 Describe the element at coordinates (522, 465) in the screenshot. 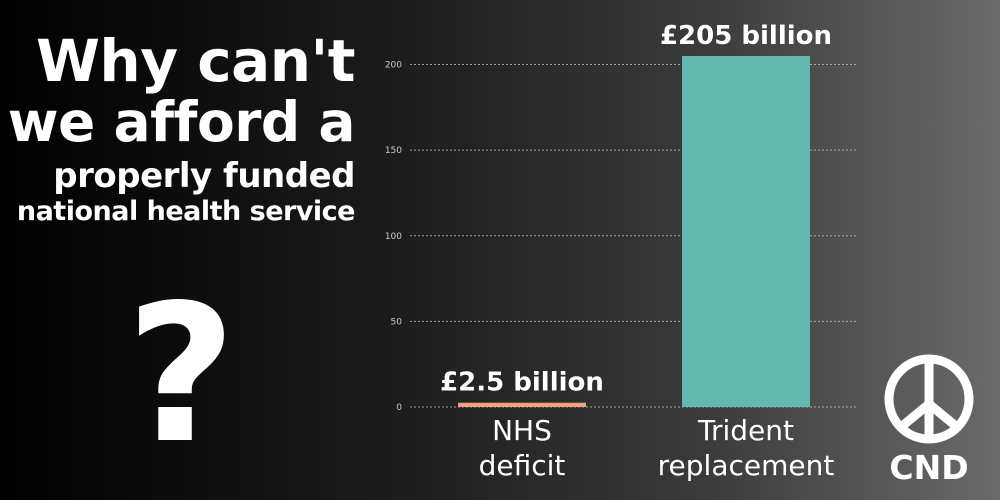

I see `x-category-label: deficit` at that location.